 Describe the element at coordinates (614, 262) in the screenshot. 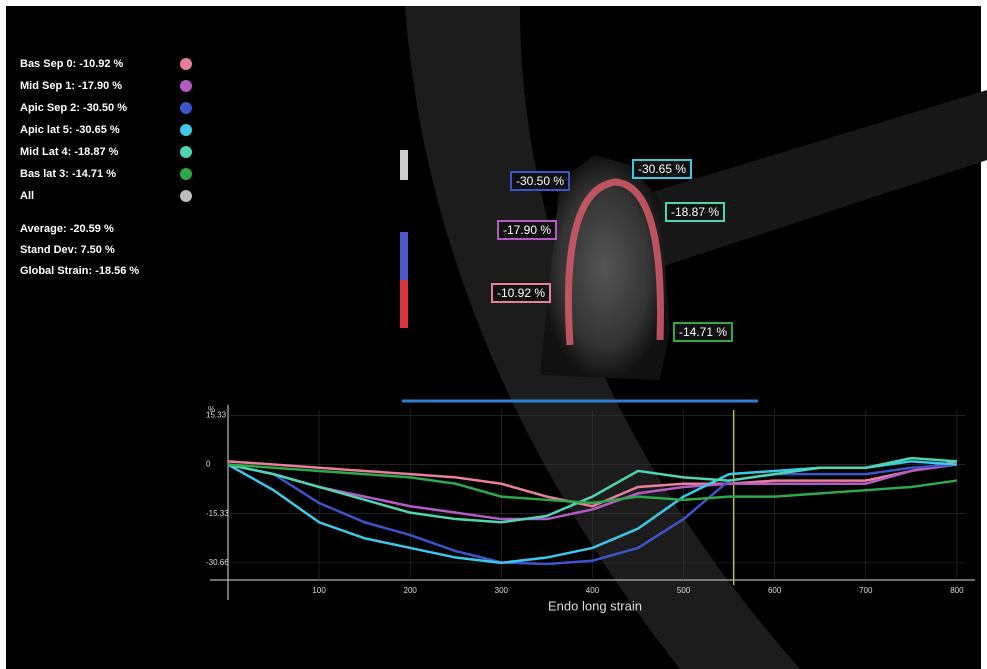

I see `myocardium-trace` at that location.